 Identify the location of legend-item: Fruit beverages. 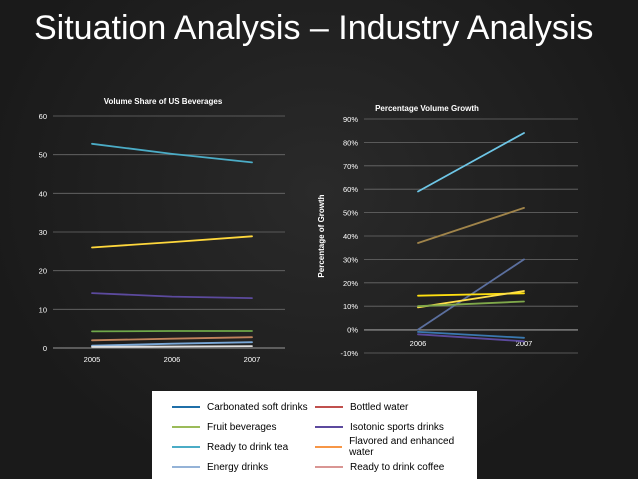
(224, 427).